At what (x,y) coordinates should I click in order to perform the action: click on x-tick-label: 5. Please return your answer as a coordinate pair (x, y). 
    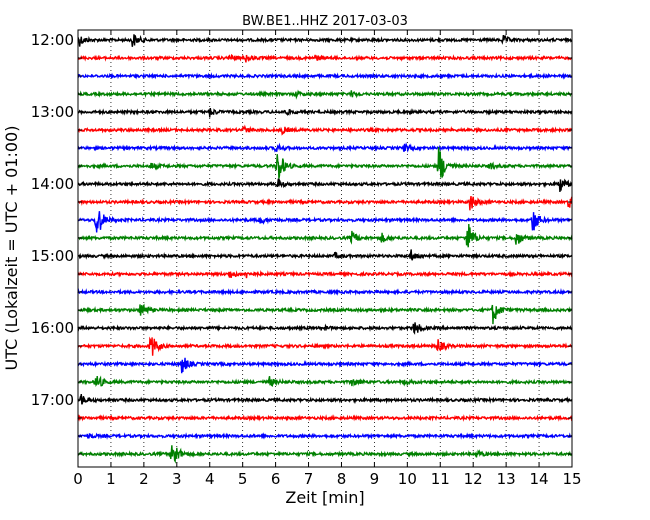
    Looking at the image, I should click on (243, 479).